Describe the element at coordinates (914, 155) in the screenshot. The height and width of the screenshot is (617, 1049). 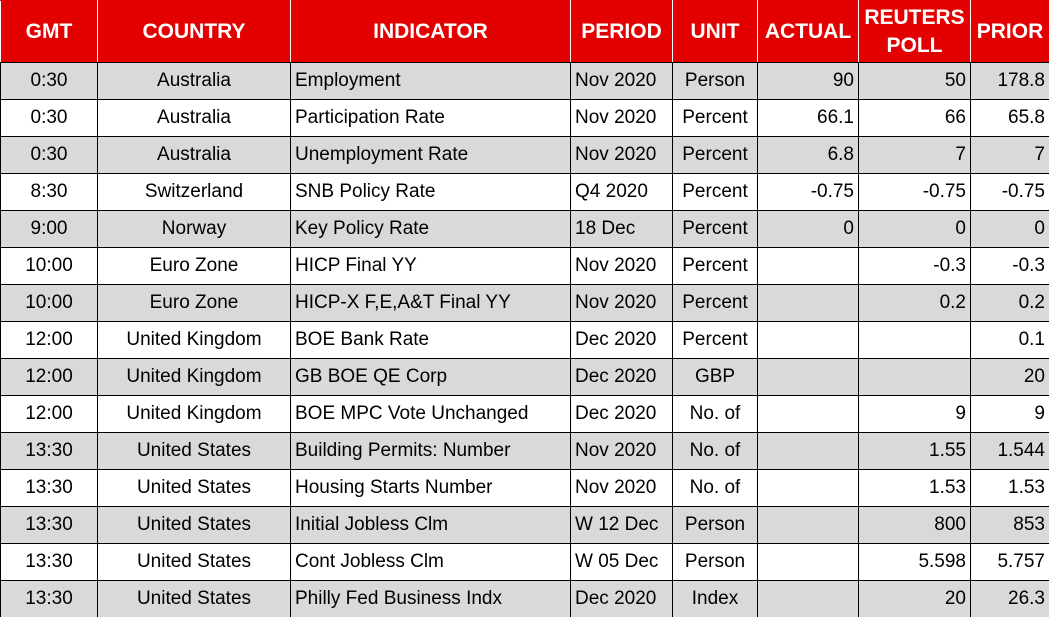
I see `cell-poll: 7` at that location.